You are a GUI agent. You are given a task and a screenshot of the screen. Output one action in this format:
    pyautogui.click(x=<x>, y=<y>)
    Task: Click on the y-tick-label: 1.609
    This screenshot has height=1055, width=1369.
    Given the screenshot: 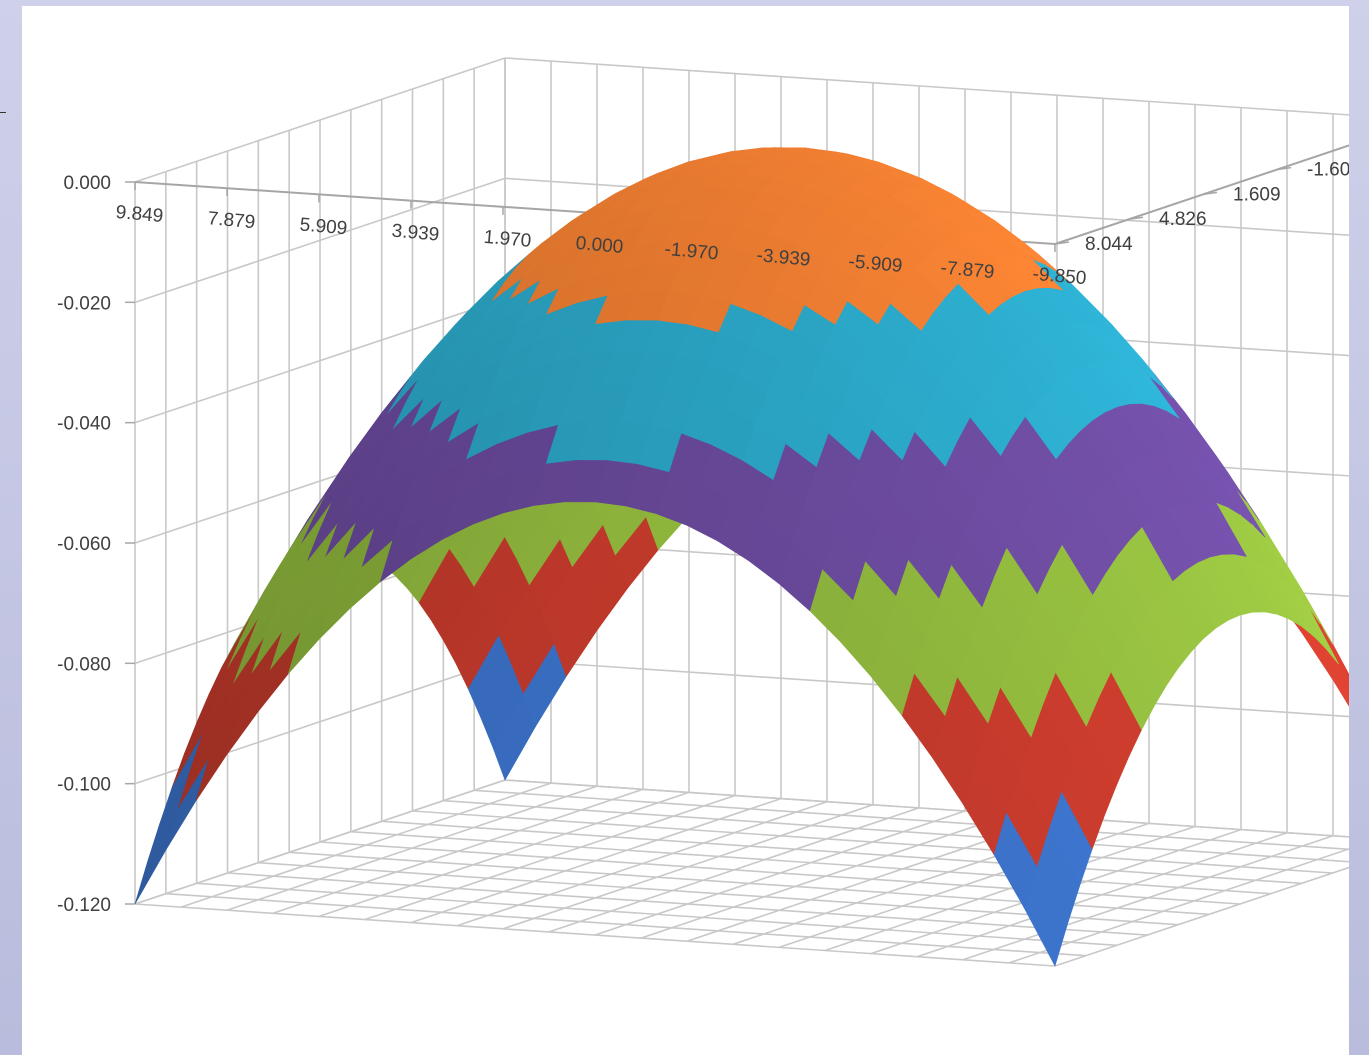 What is the action you would take?
    pyautogui.click(x=1257, y=194)
    